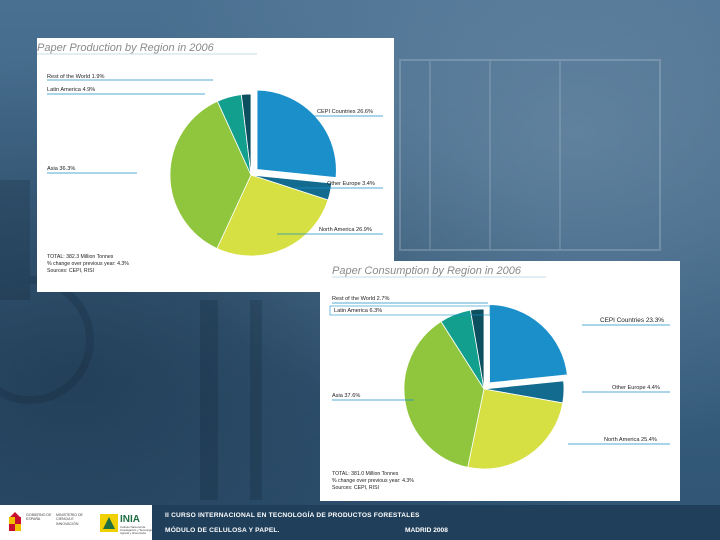  I want to click on pie-slice-asia, so click(210, 175).